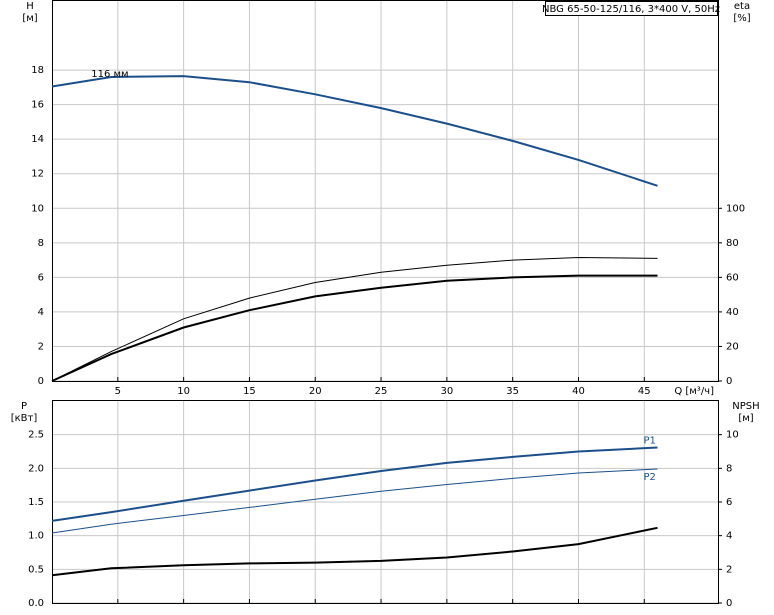  I want to click on x-tick-label: 30, so click(446, 391).